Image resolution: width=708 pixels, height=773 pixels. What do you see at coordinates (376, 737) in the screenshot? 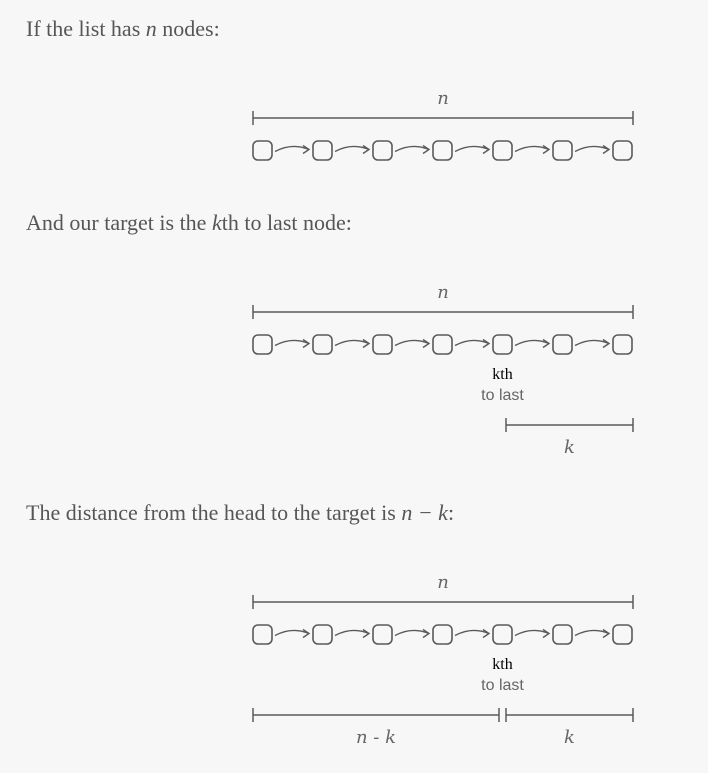
I see `fig3-n-minus-k-label: n - k` at bounding box center [376, 737].